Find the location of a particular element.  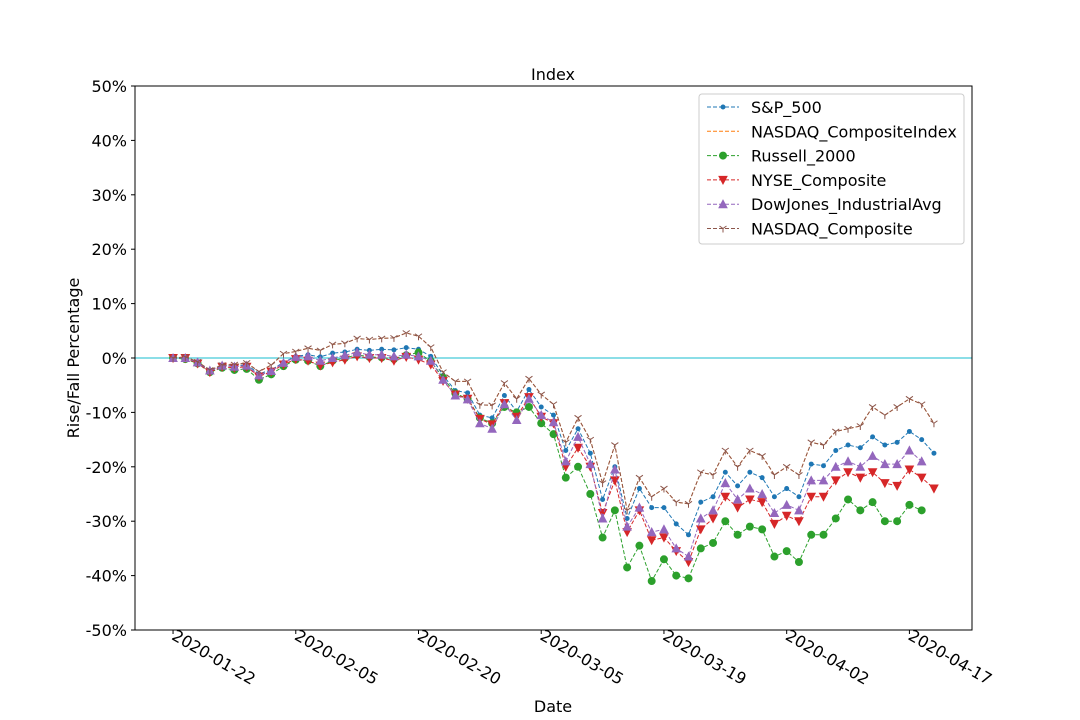

legend-label: Russell_2000 is located at coordinates (803, 157).